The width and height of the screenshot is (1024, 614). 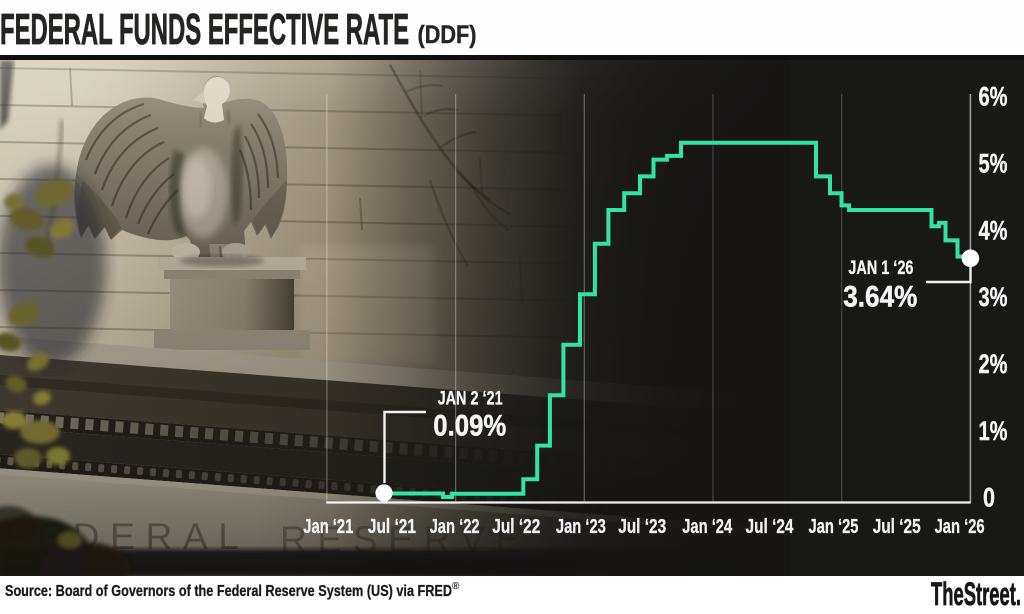 I want to click on svg-text: Jul ‘23, so click(x=642, y=526).